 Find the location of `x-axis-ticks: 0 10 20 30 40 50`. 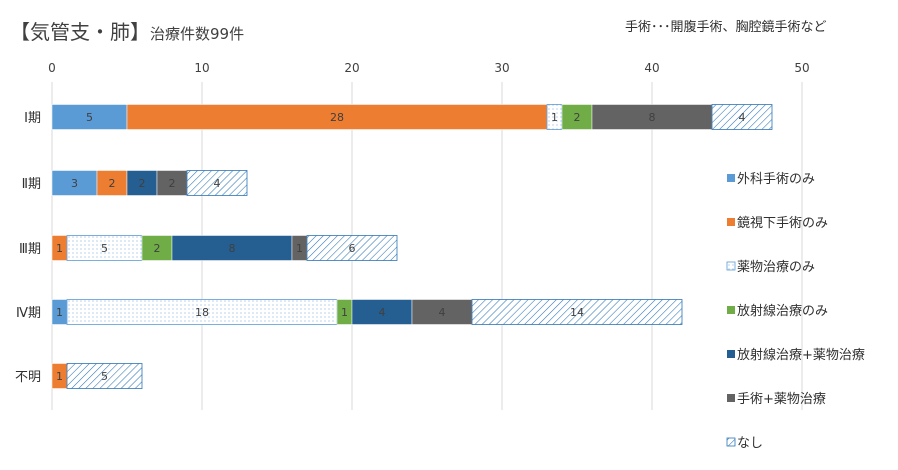

x-axis-ticks: 0 10 20 30 40 50 is located at coordinates (428, 68).